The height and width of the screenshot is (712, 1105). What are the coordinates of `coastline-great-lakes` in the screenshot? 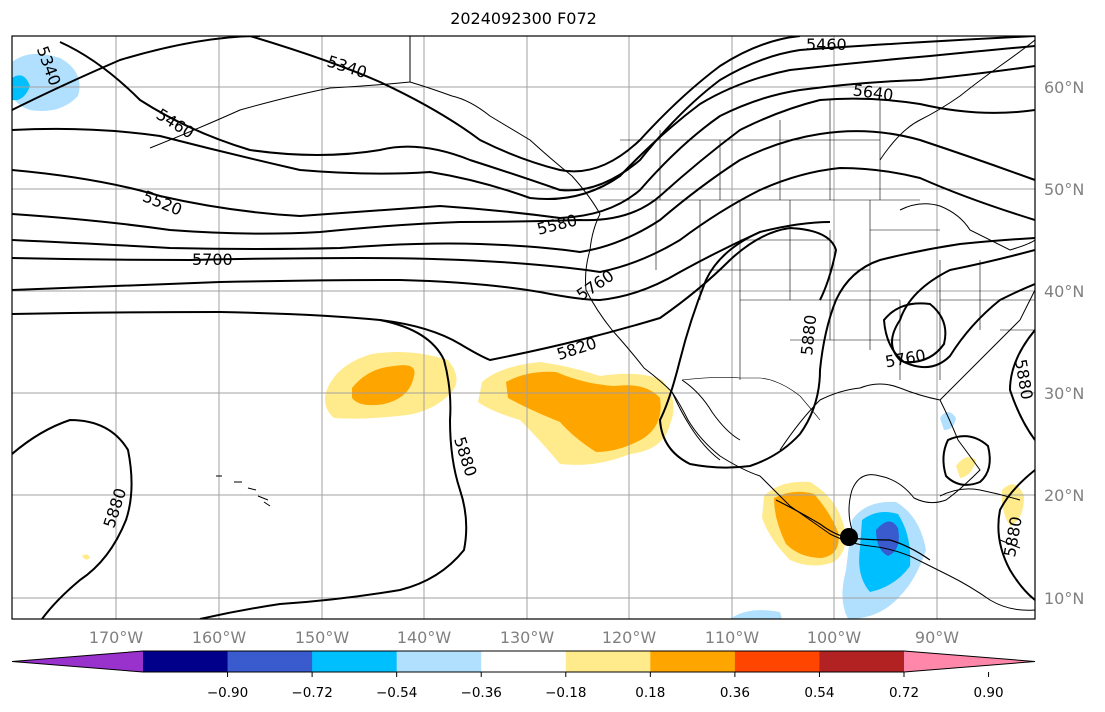 It's located at (967, 227).